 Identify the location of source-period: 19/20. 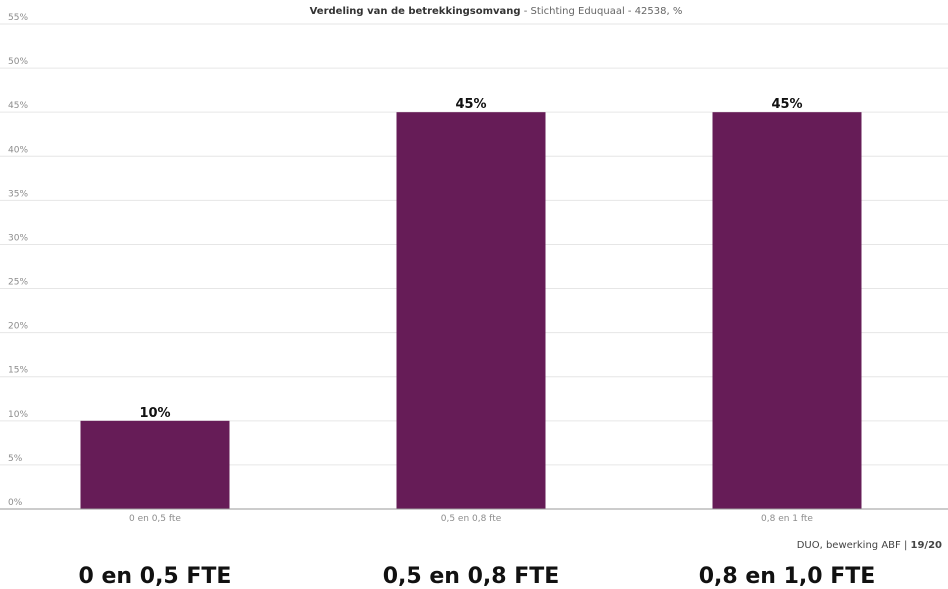
(927, 545).